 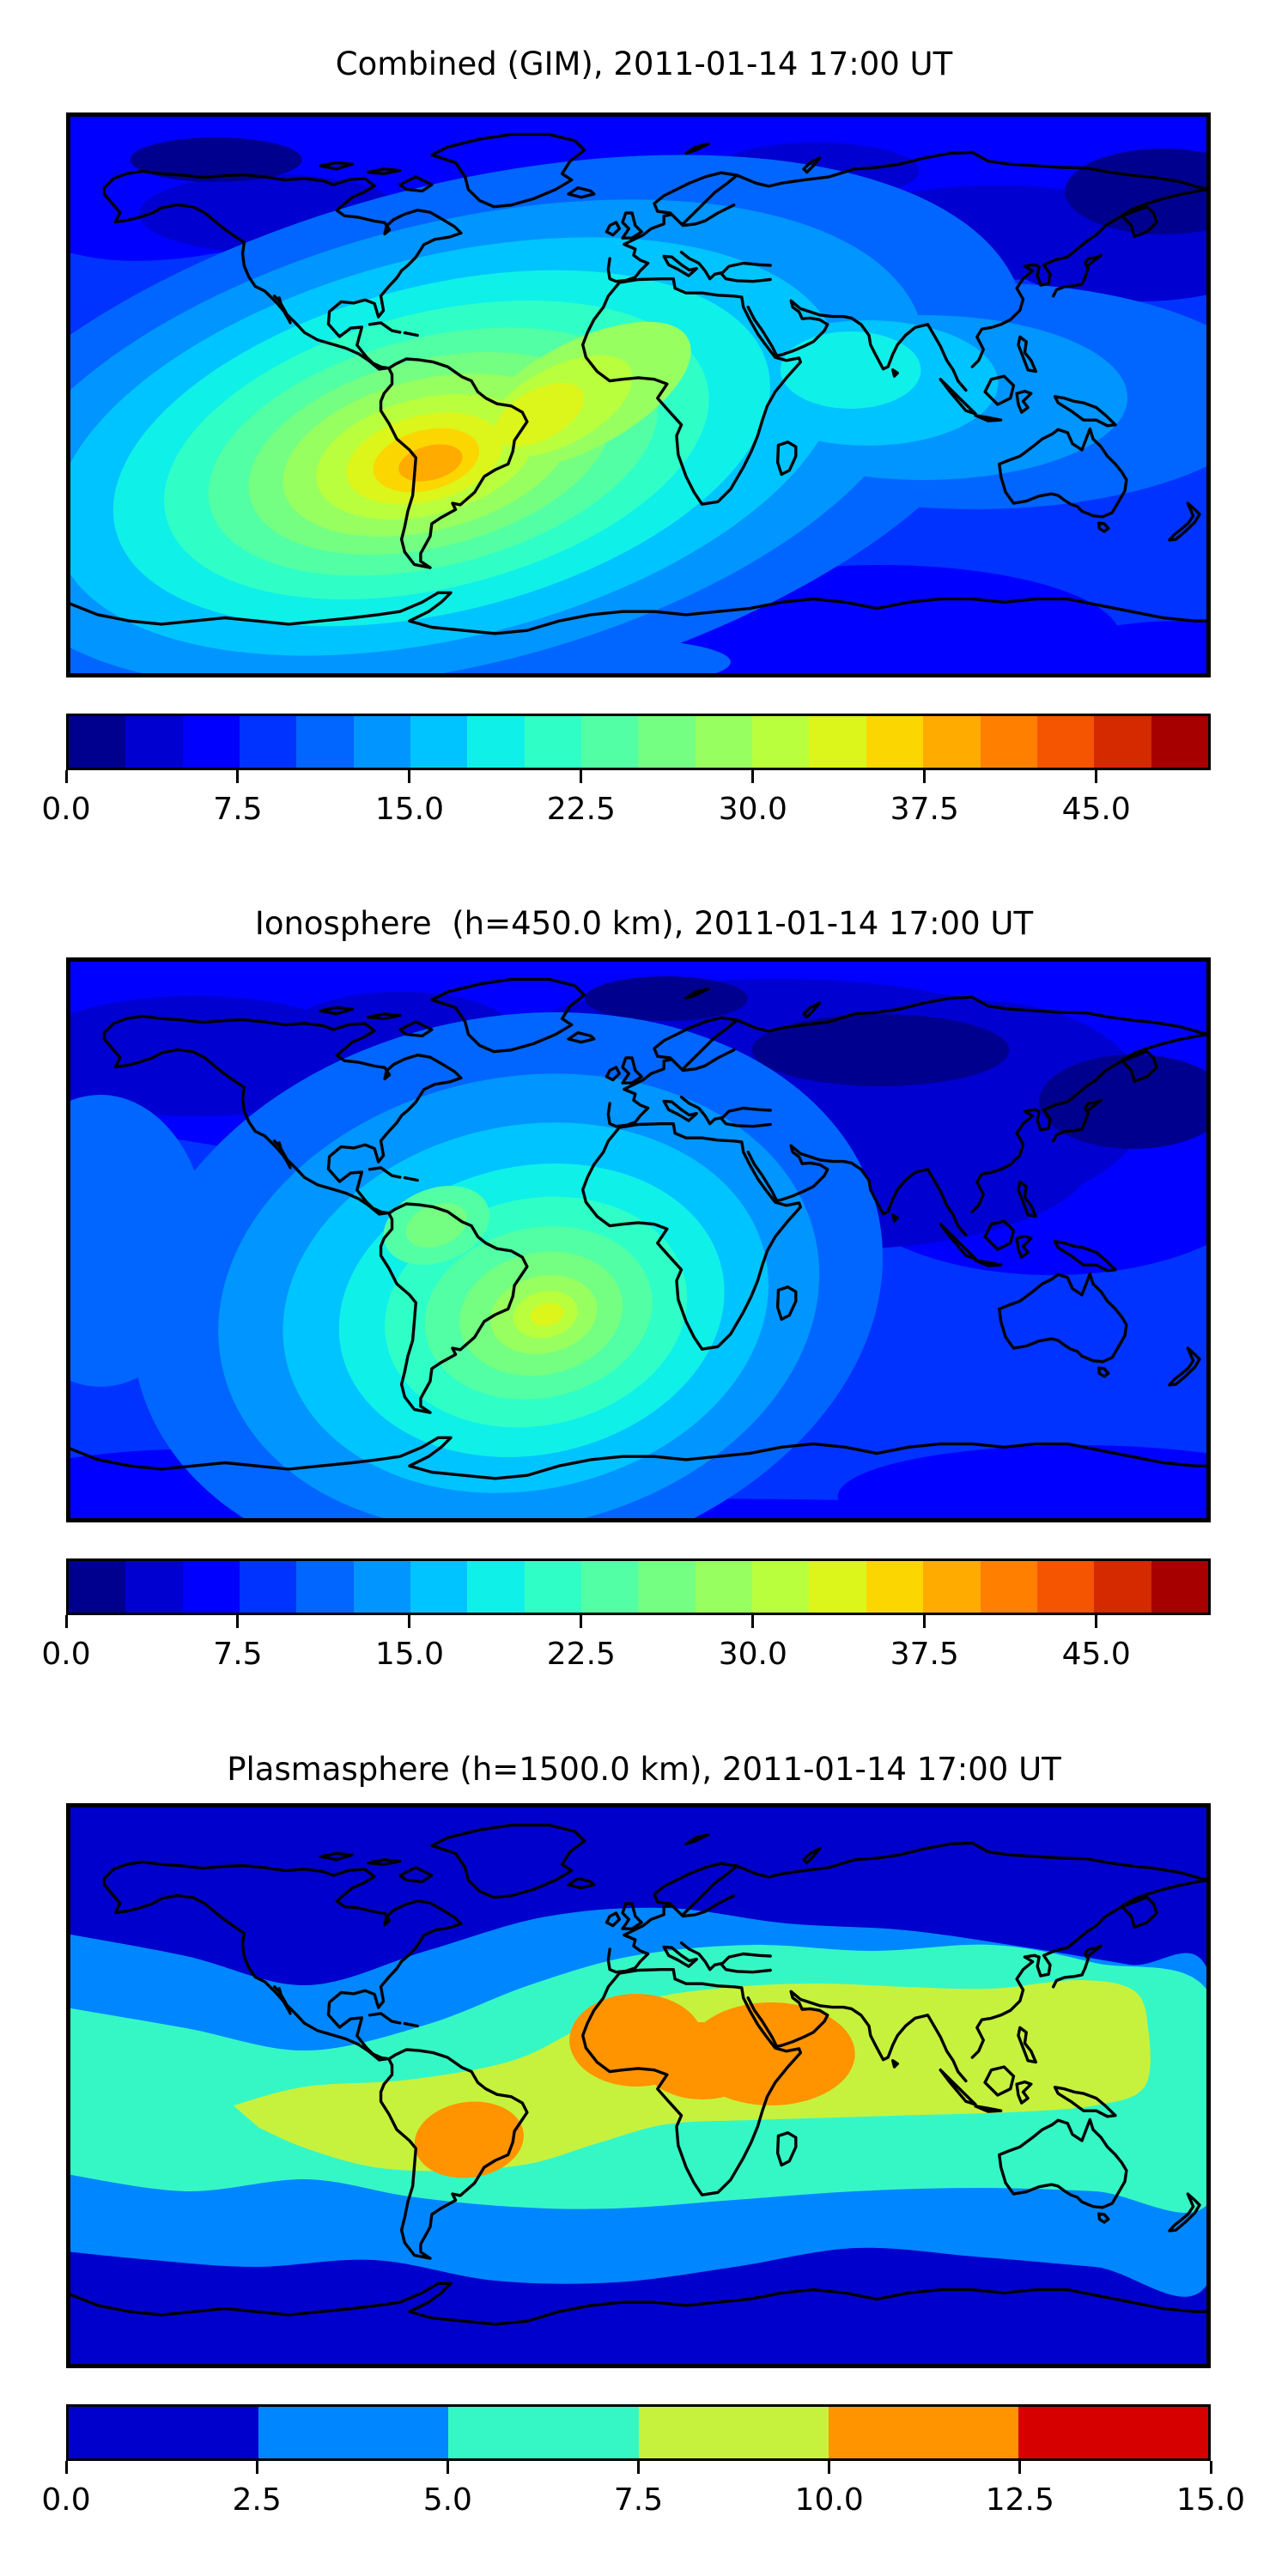 I want to click on colorbar-tick-label: 30.0, so click(x=753, y=1654).